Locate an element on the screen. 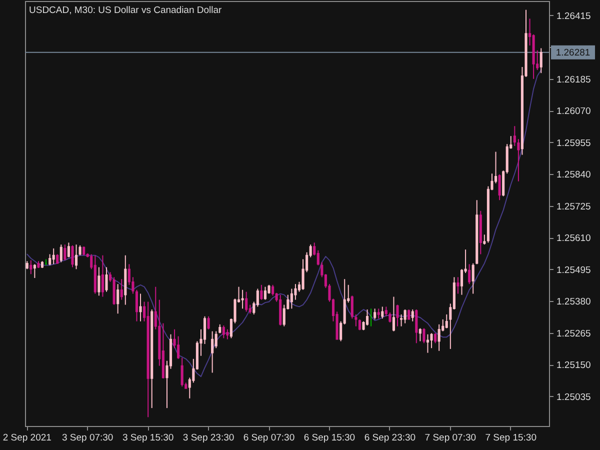 The height and width of the screenshot is (450, 600). x-tick-label: 6 Sep 07:30 is located at coordinates (269, 438).